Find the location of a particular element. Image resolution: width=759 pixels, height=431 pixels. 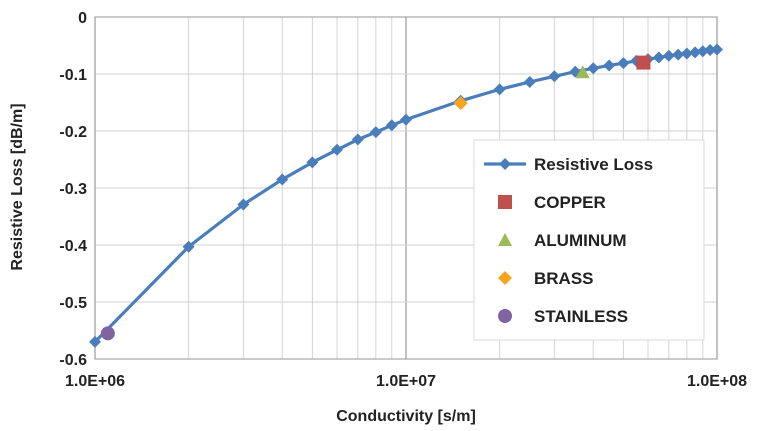

x-tick-label: 1.0E+08 is located at coordinates (717, 381).